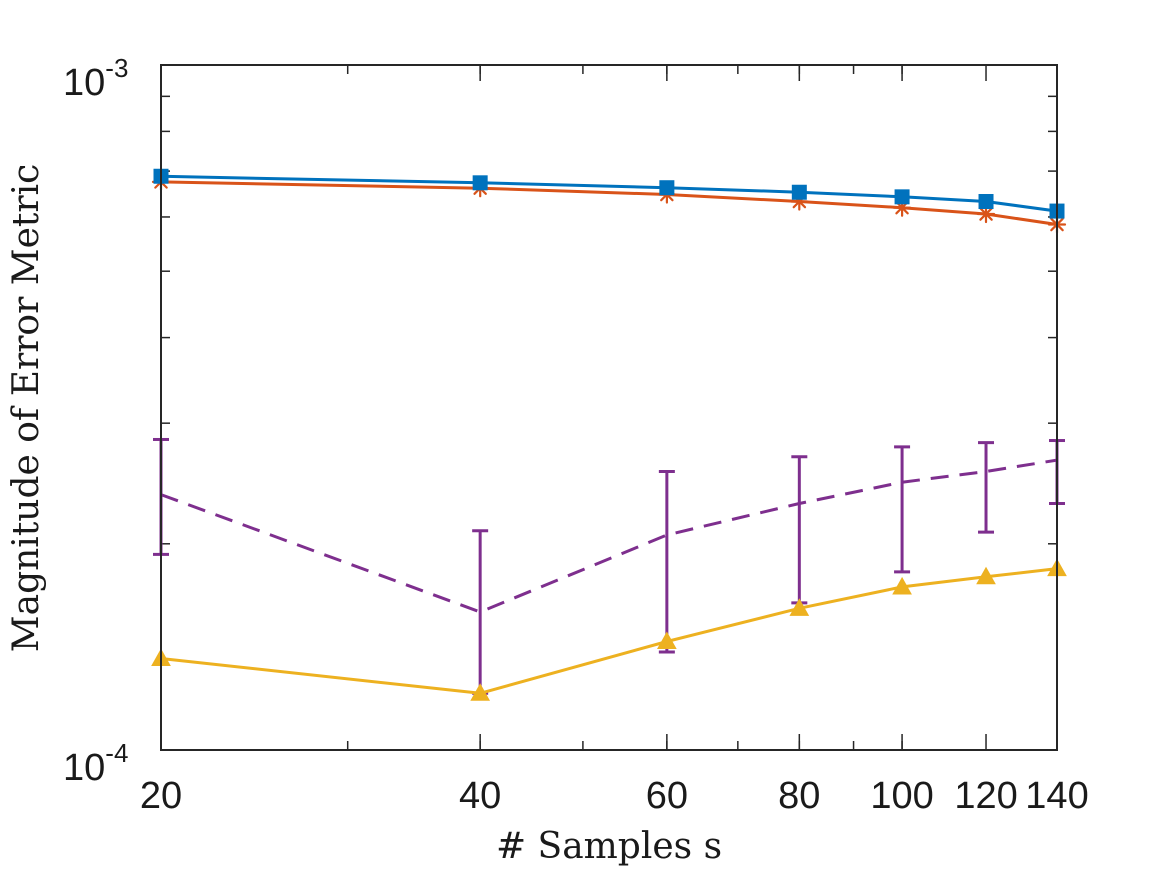 This screenshot has width=1167, height=875. I want to click on x-tick-label: 40, so click(480, 796).